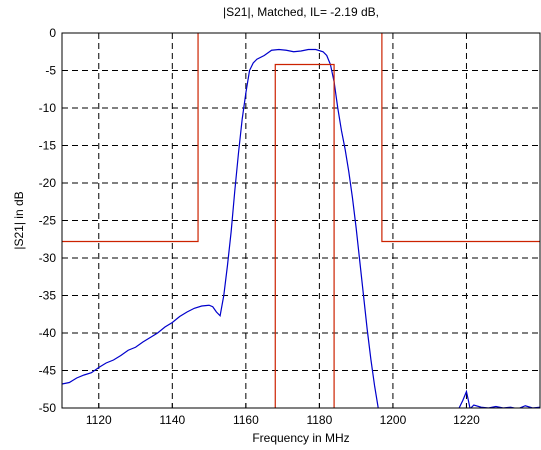  What do you see at coordinates (48, 183) in the screenshot?
I see `y-tick-label: -20` at bounding box center [48, 183].